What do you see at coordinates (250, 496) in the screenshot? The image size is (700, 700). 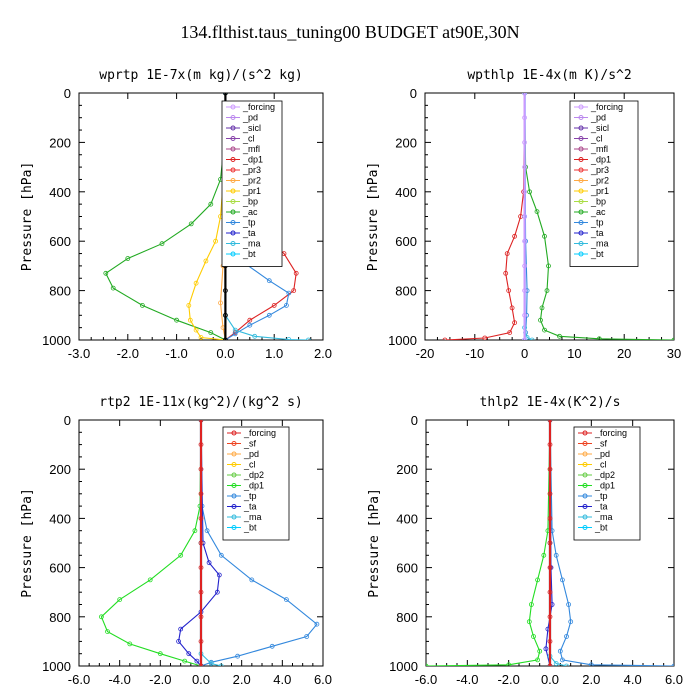 I see `legend-label: _tp` at bounding box center [250, 496].